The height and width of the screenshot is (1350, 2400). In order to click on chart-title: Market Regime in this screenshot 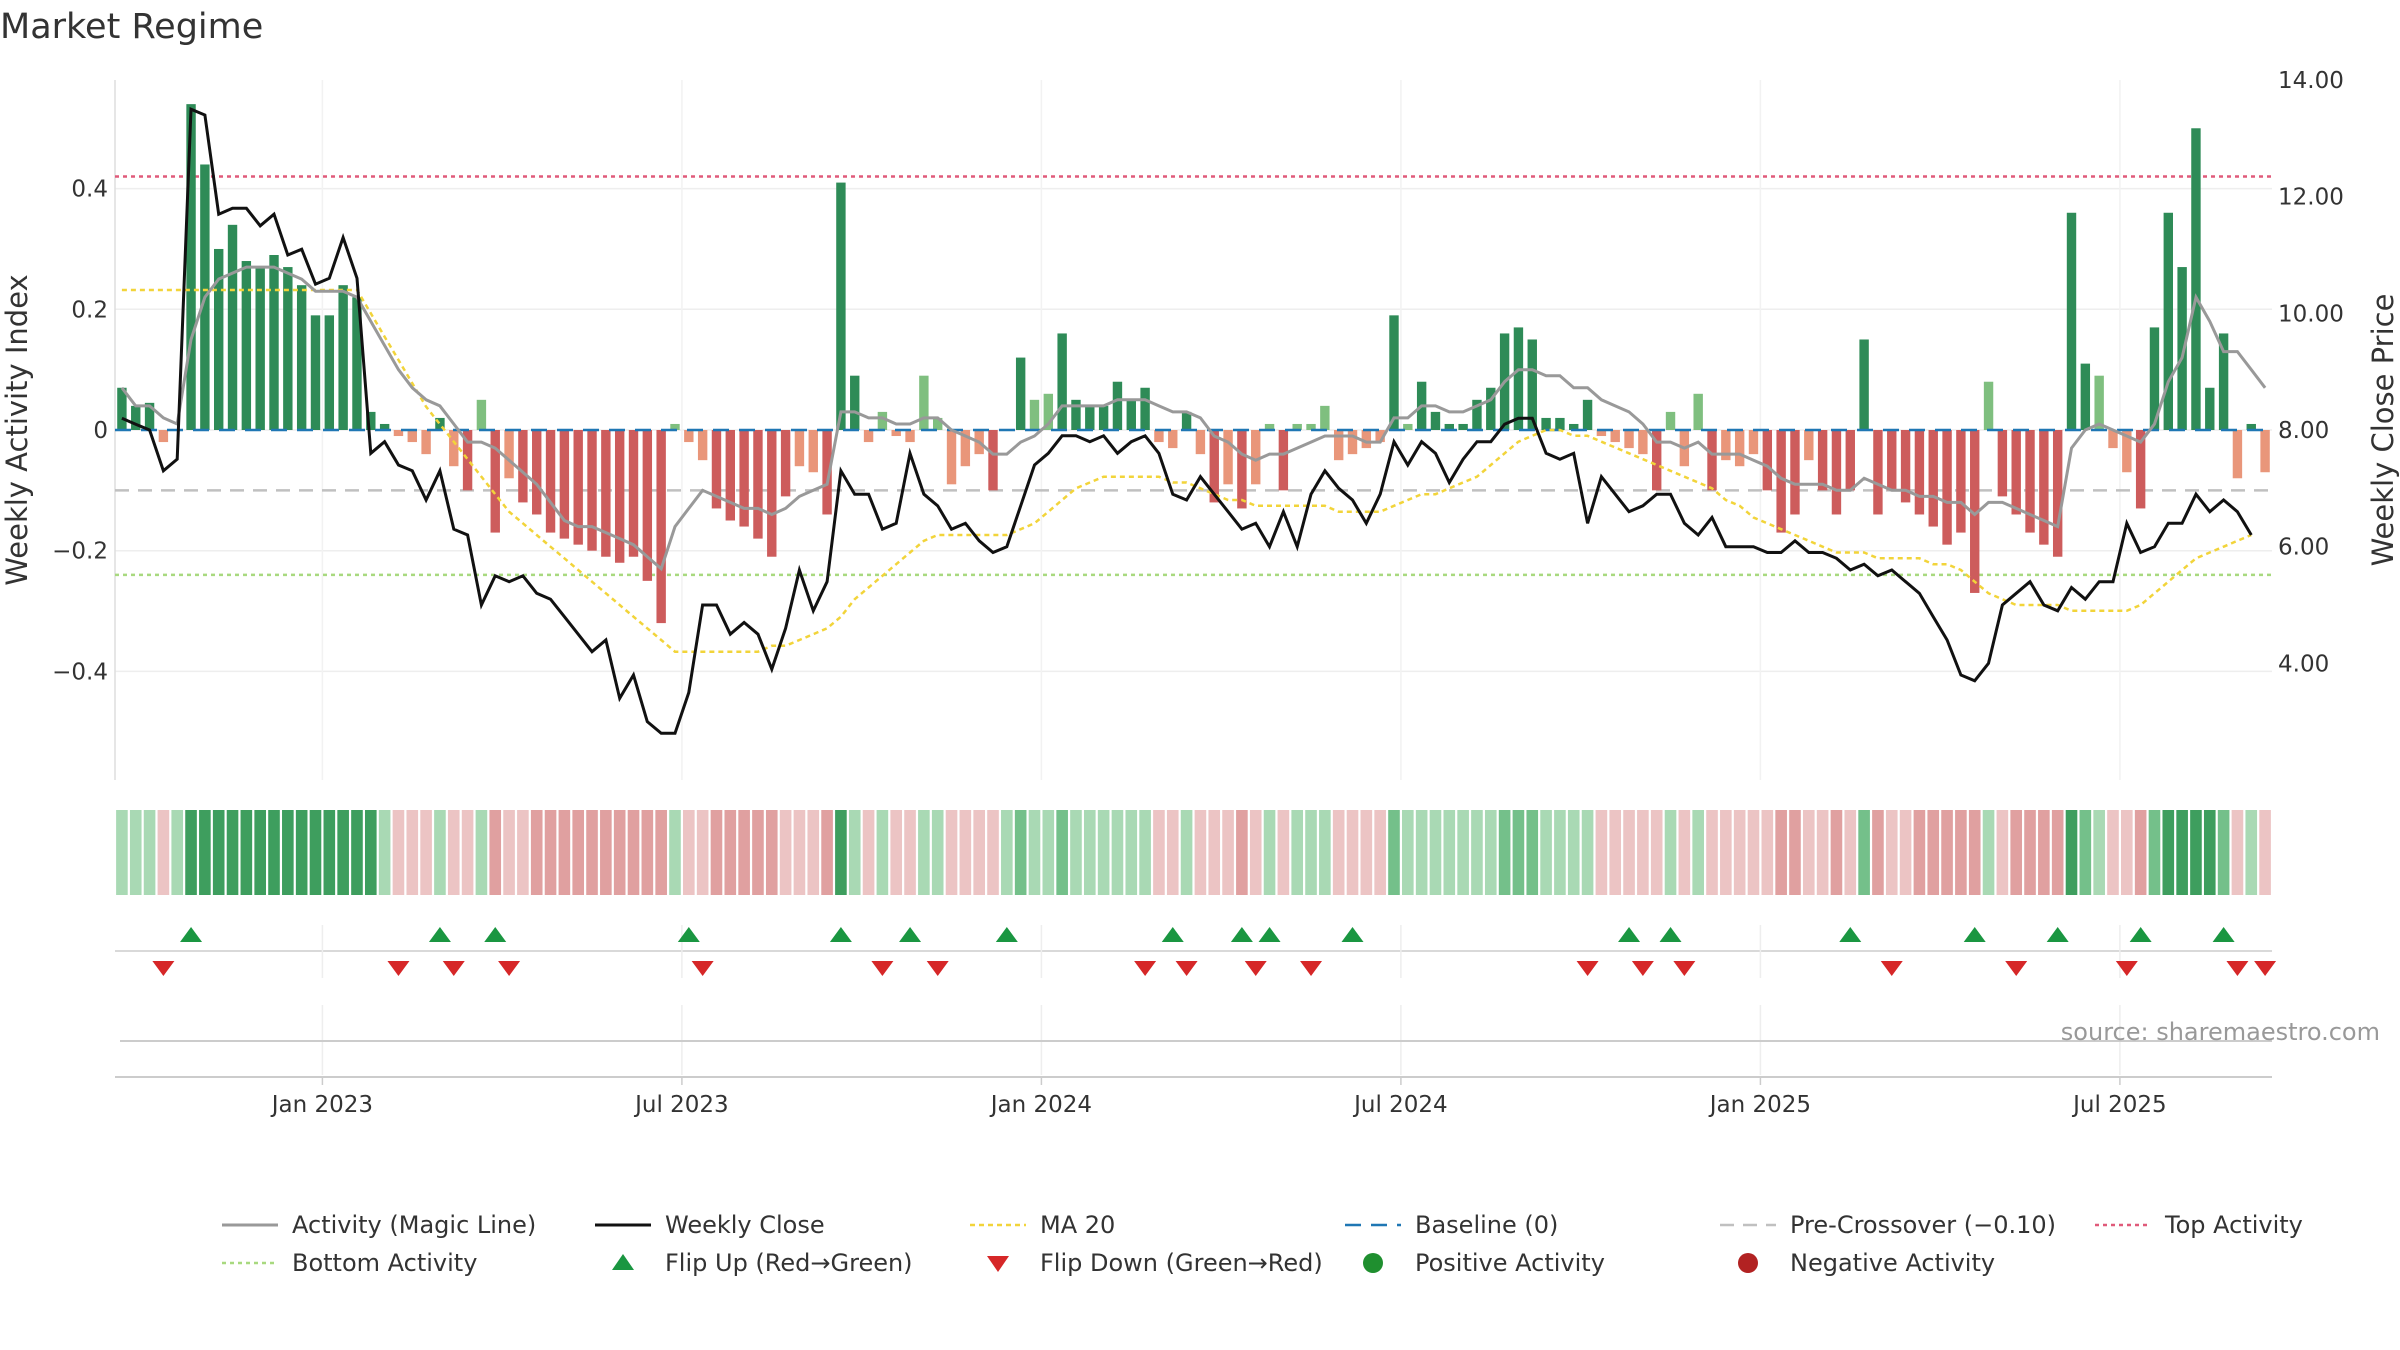, I will do `click(131, 27)`.